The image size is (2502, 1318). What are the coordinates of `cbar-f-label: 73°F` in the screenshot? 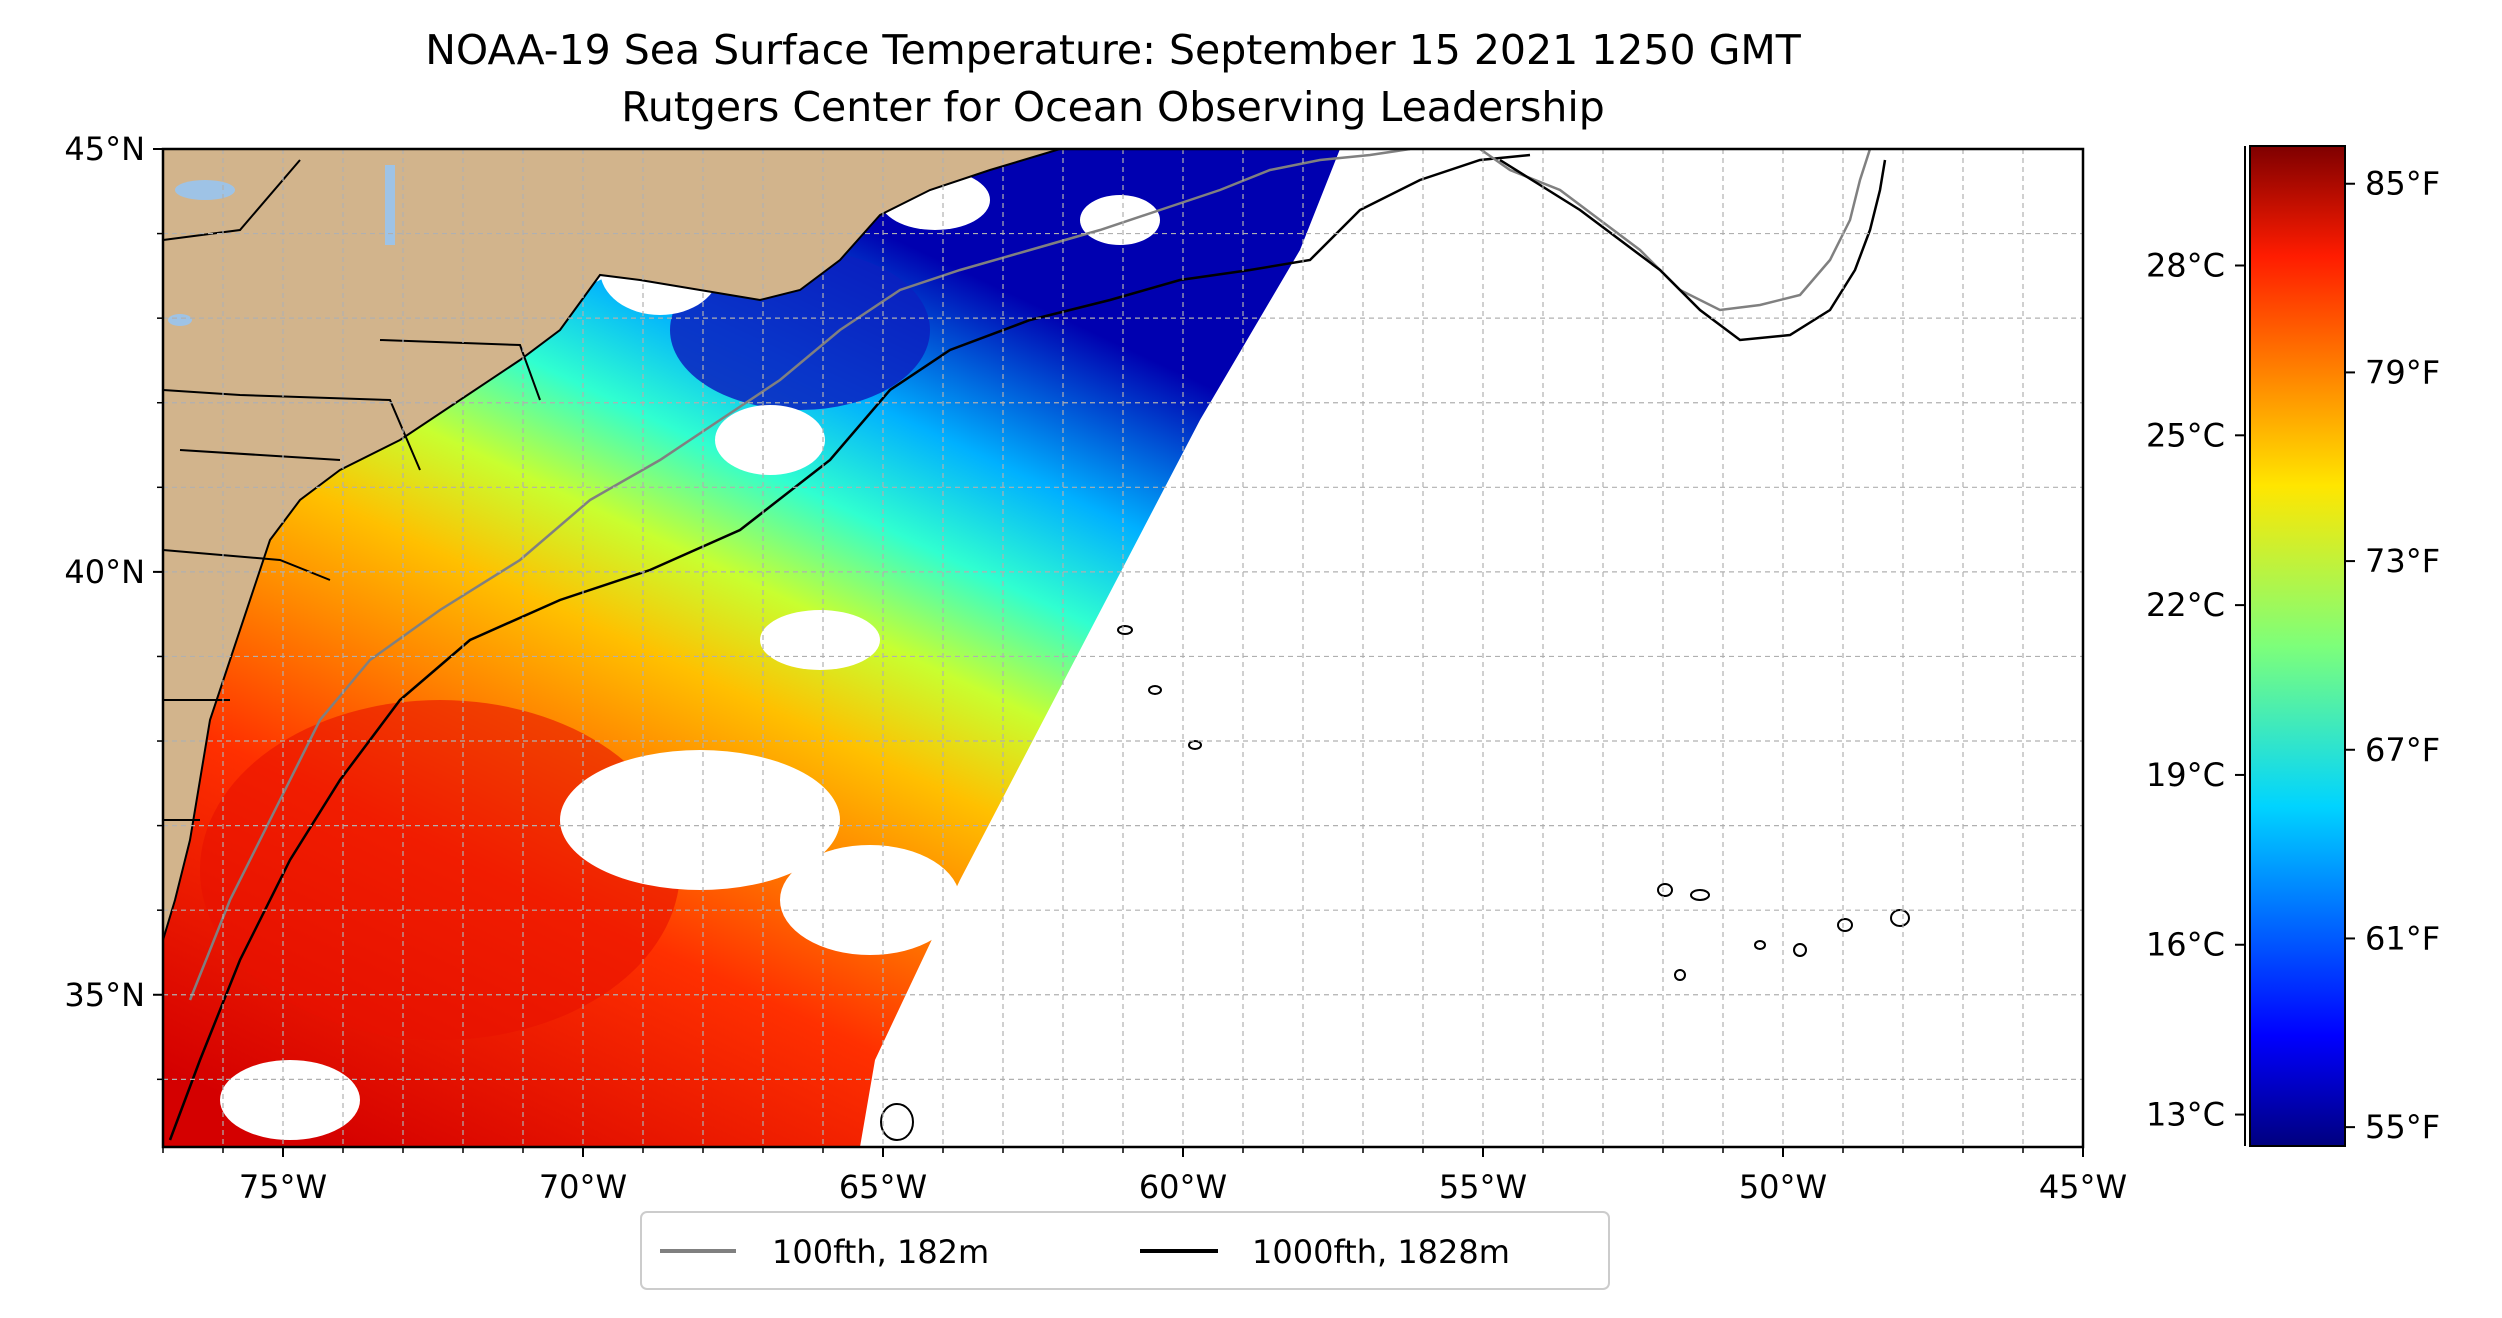 It's located at (2402, 561).